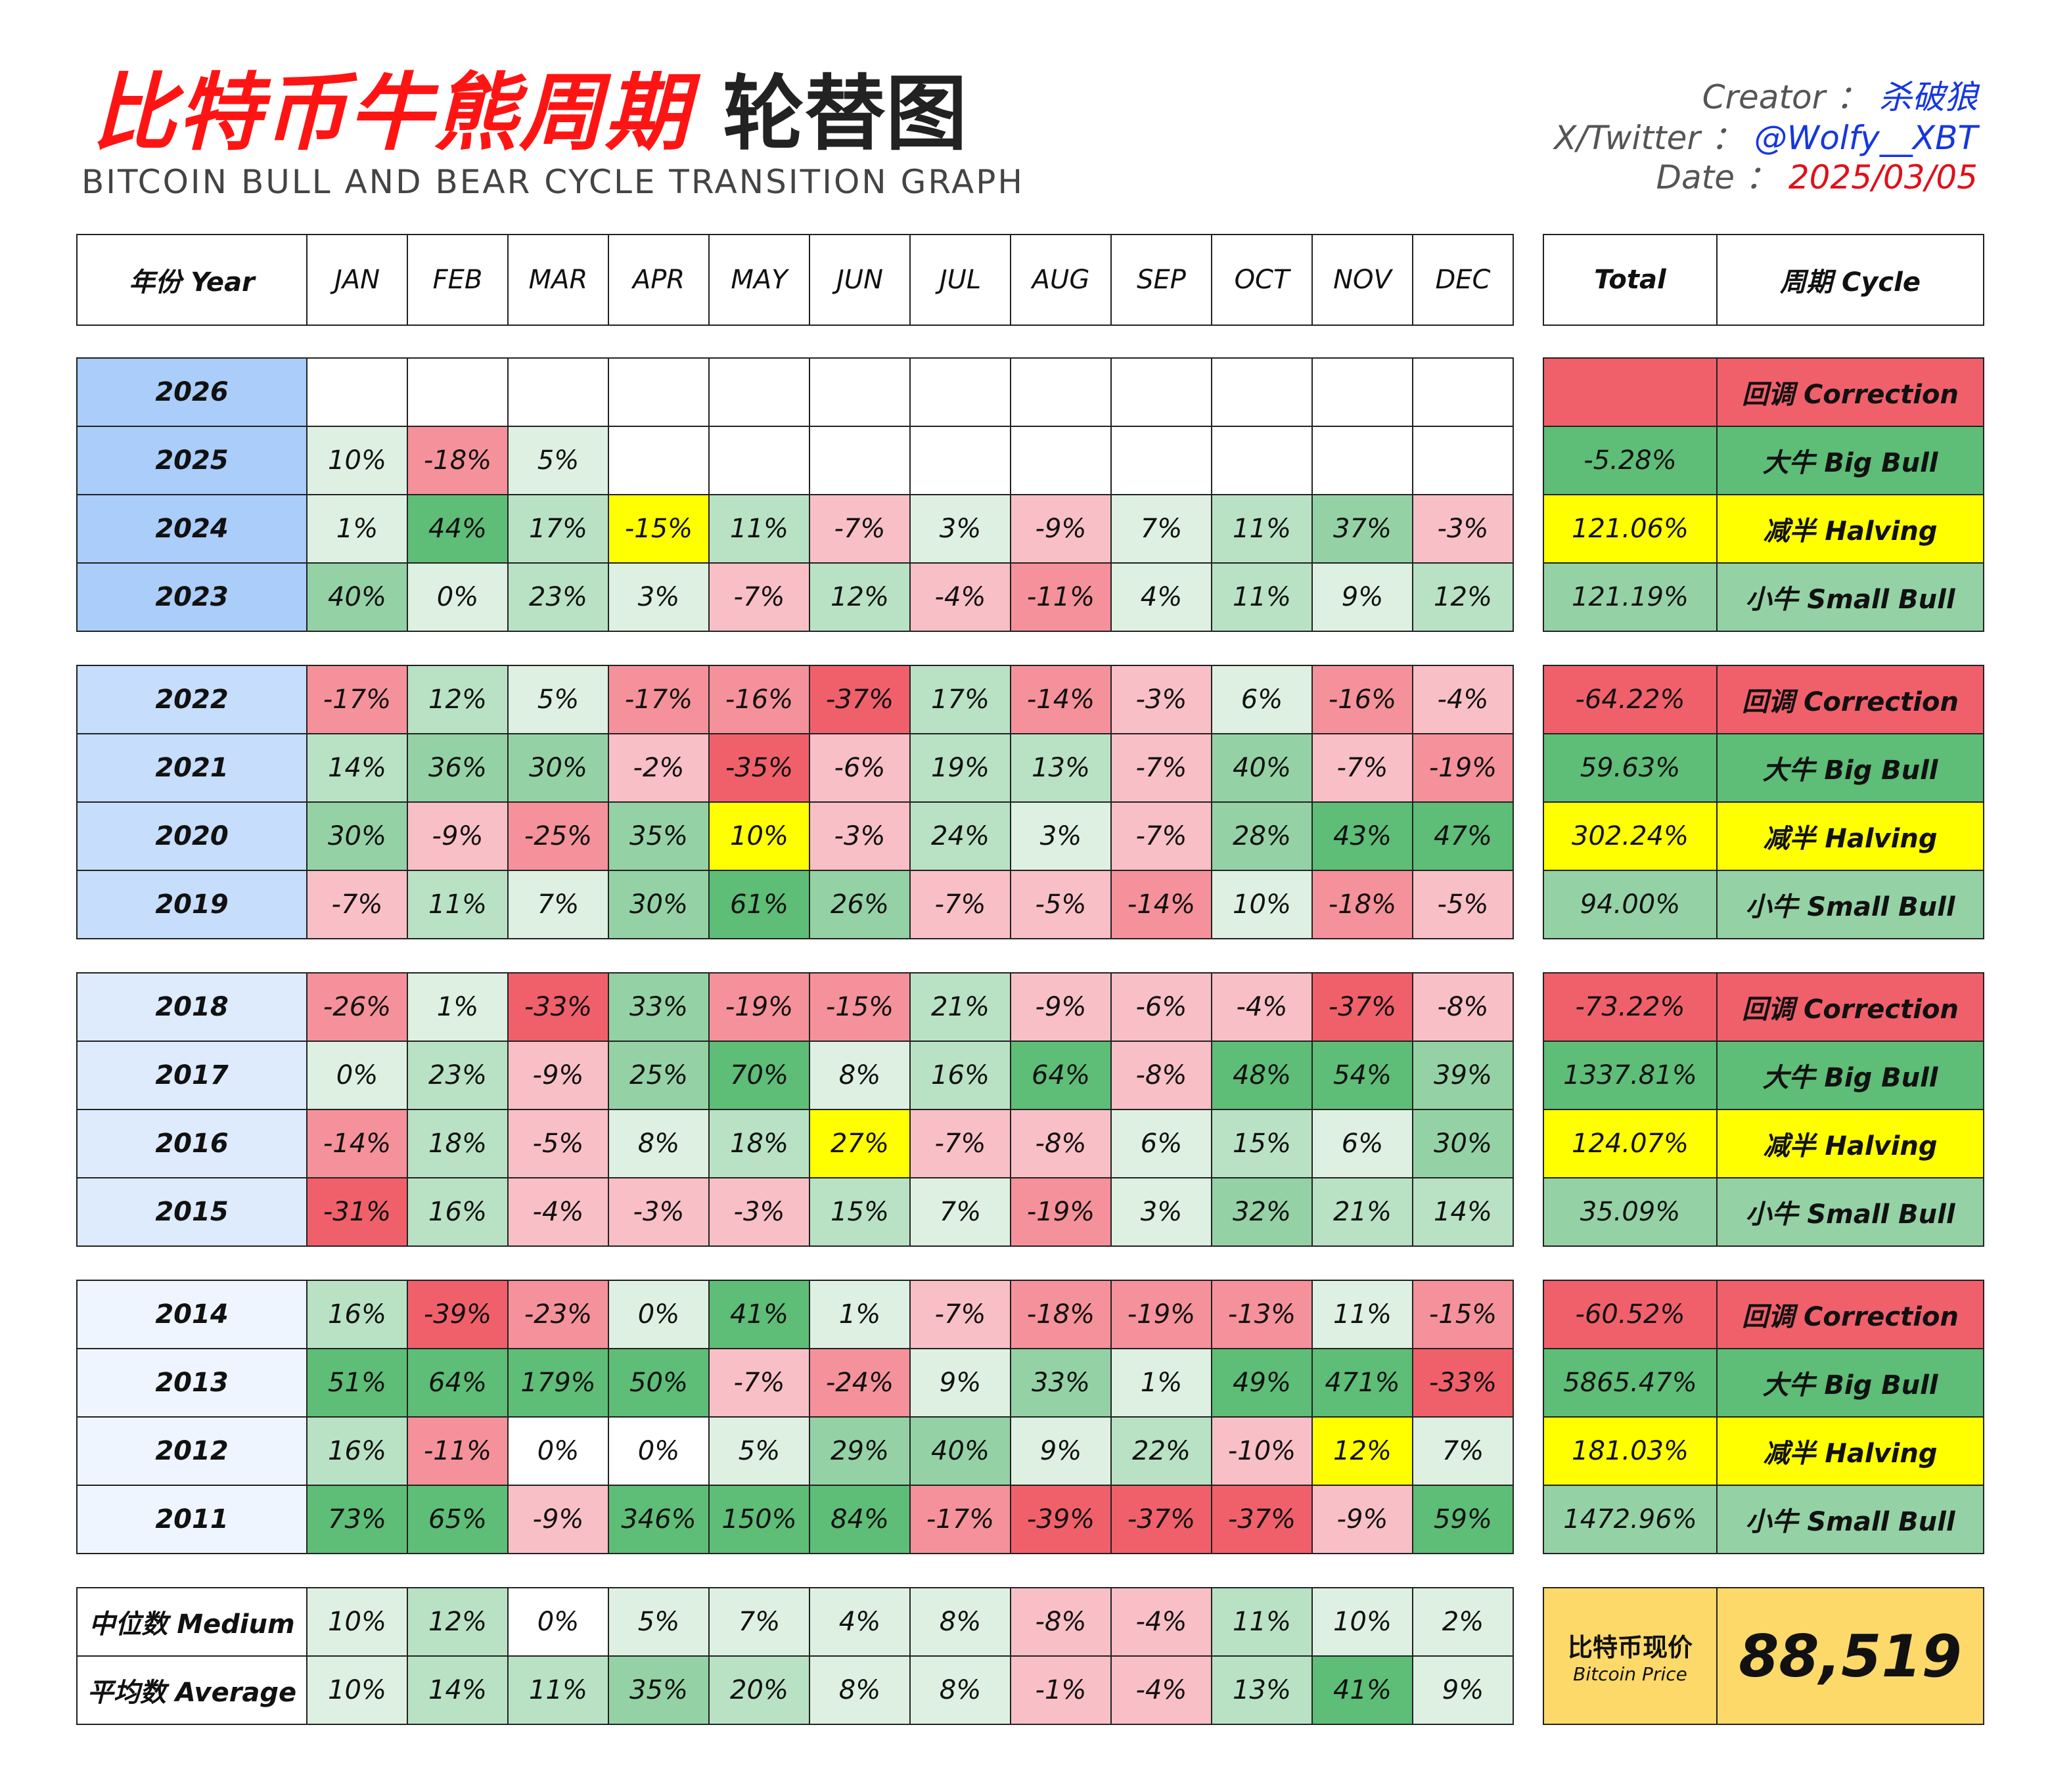 Image resolution: width=2050 pixels, height=1792 pixels. I want to click on cell-2016-nov: 6%, so click(1362, 1143).